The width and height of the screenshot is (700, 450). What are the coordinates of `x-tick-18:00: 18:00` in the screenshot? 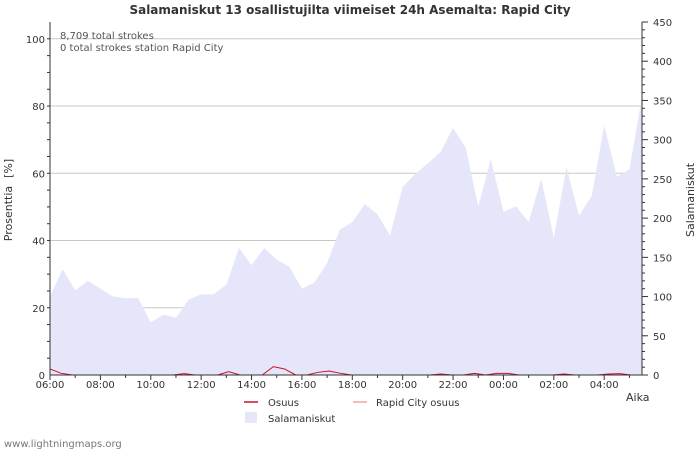 It's located at (352, 385).